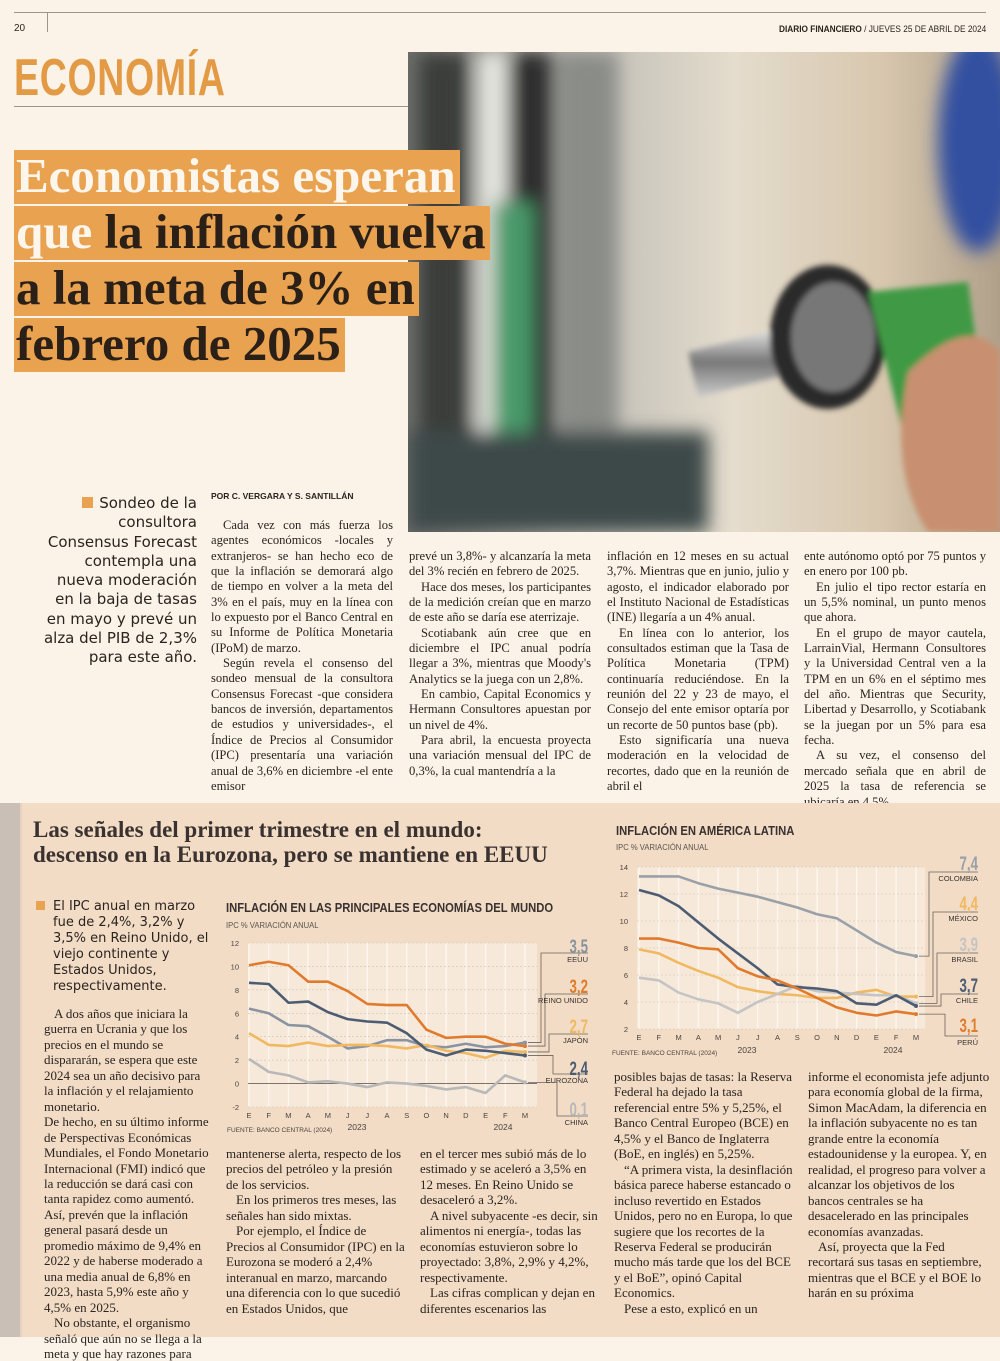 This screenshot has height=1361, width=1000. Describe the element at coordinates (969, 1026) in the screenshot. I see `series-value-label: 3,1` at that location.